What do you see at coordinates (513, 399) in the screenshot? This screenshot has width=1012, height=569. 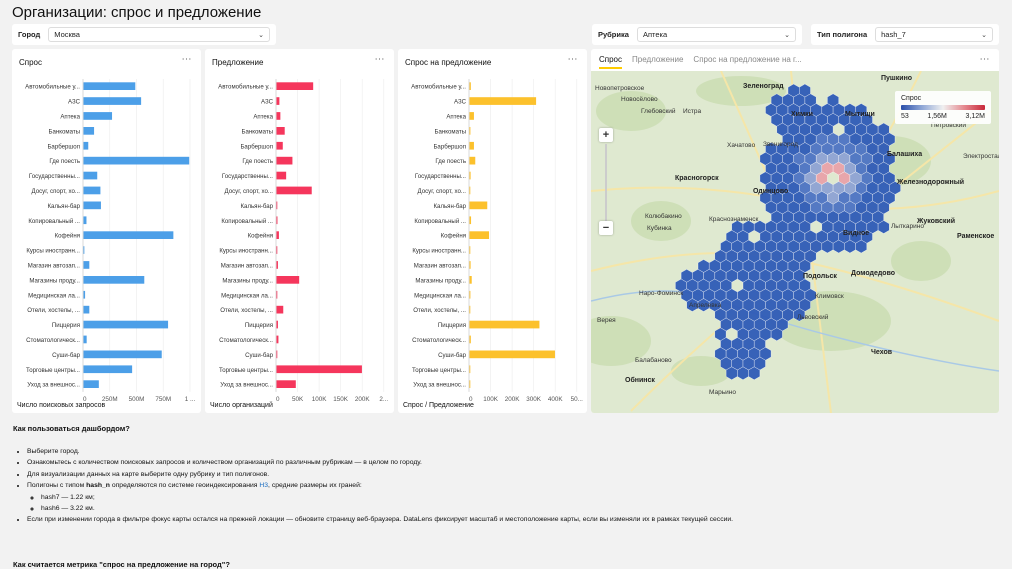 I see `x-tick-label: 200K` at bounding box center [513, 399].